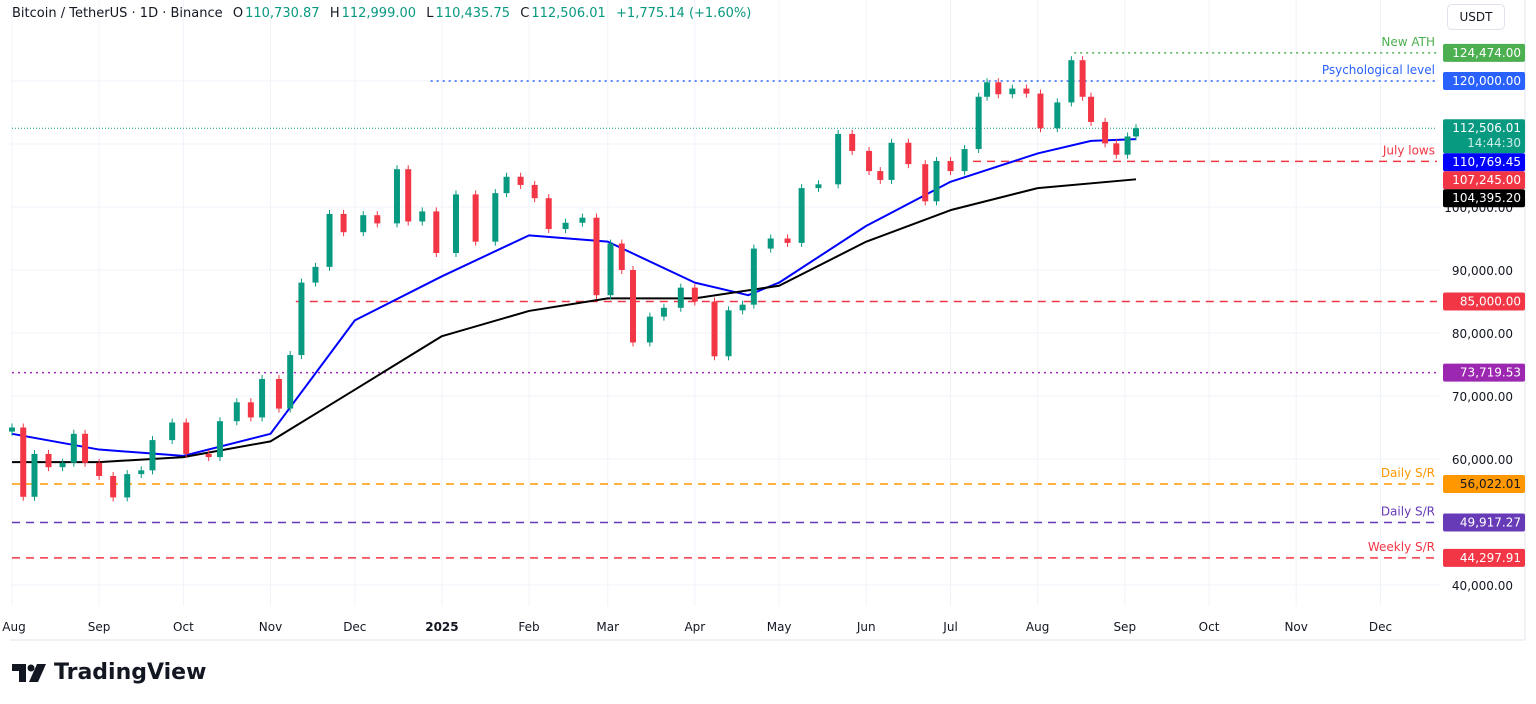 Image resolution: width=1536 pixels, height=704 pixels. Describe the element at coordinates (1482, 586) in the screenshot. I see `y-tick-label: 40,000.00` at that location.